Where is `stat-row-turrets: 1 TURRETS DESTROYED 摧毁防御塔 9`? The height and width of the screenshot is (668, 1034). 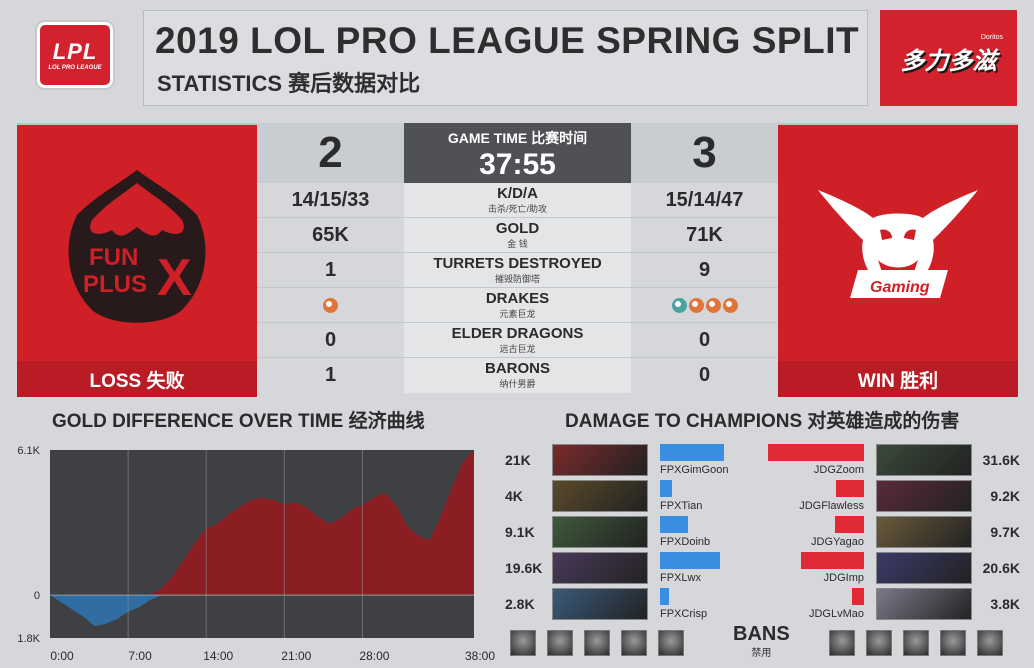 stat-row-turrets: 1 TURRETS DESTROYED 摧毁防御塔 9 is located at coordinates (517, 270).